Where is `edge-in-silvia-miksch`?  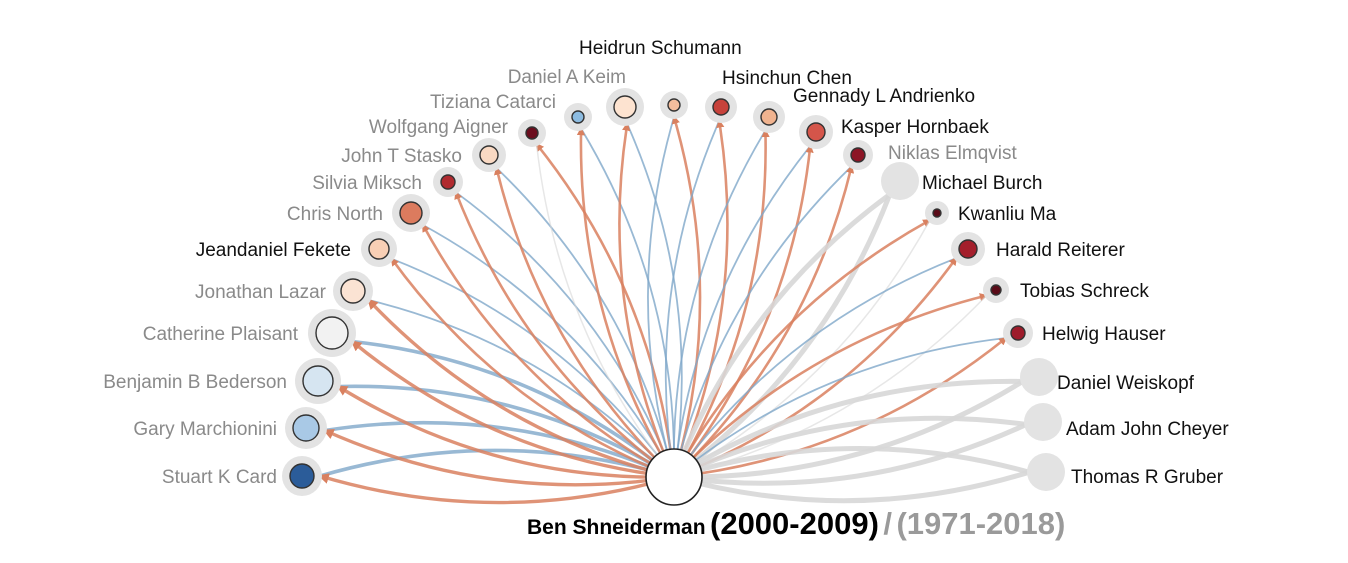
edge-in-silvia-miksch is located at coordinates (565, 334).